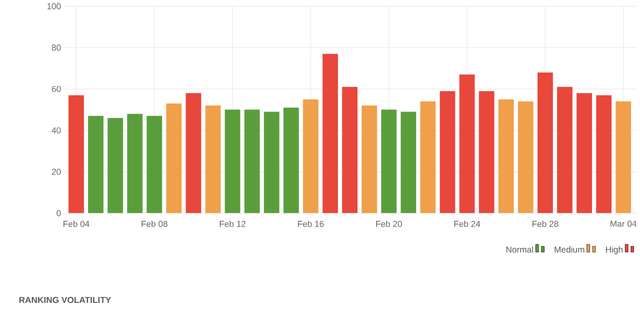  Describe the element at coordinates (56, 171) in the screenshot. I see `y-tick-label: 20` at that location.